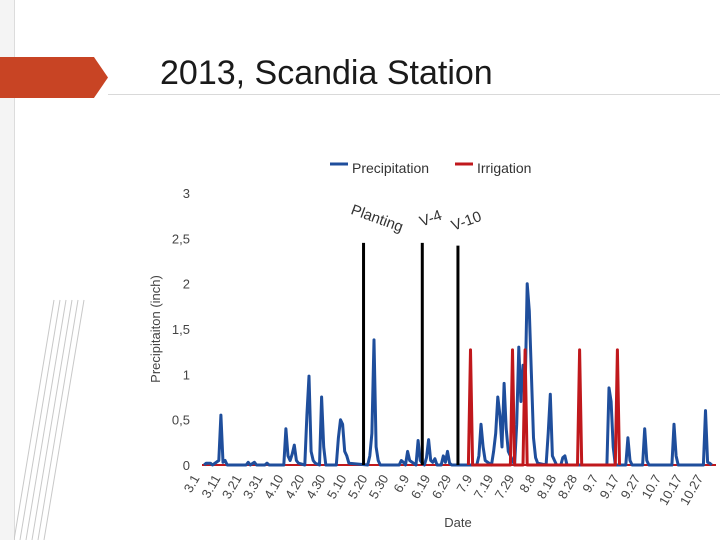 The width and height of the screenshot is (720, 540). What do you see at coordinates (181, 420) in the screenshot?
I see `y-tick-label: 0,5` at bounding box center [181, 420].